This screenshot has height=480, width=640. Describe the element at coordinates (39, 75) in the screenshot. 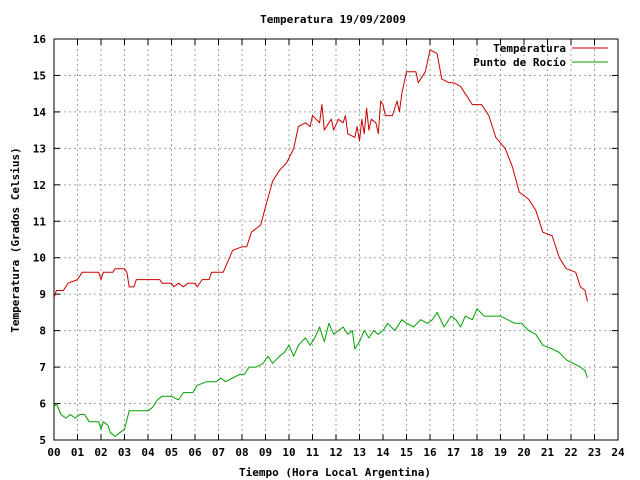

I see `y-tick-label: 15` at that location.